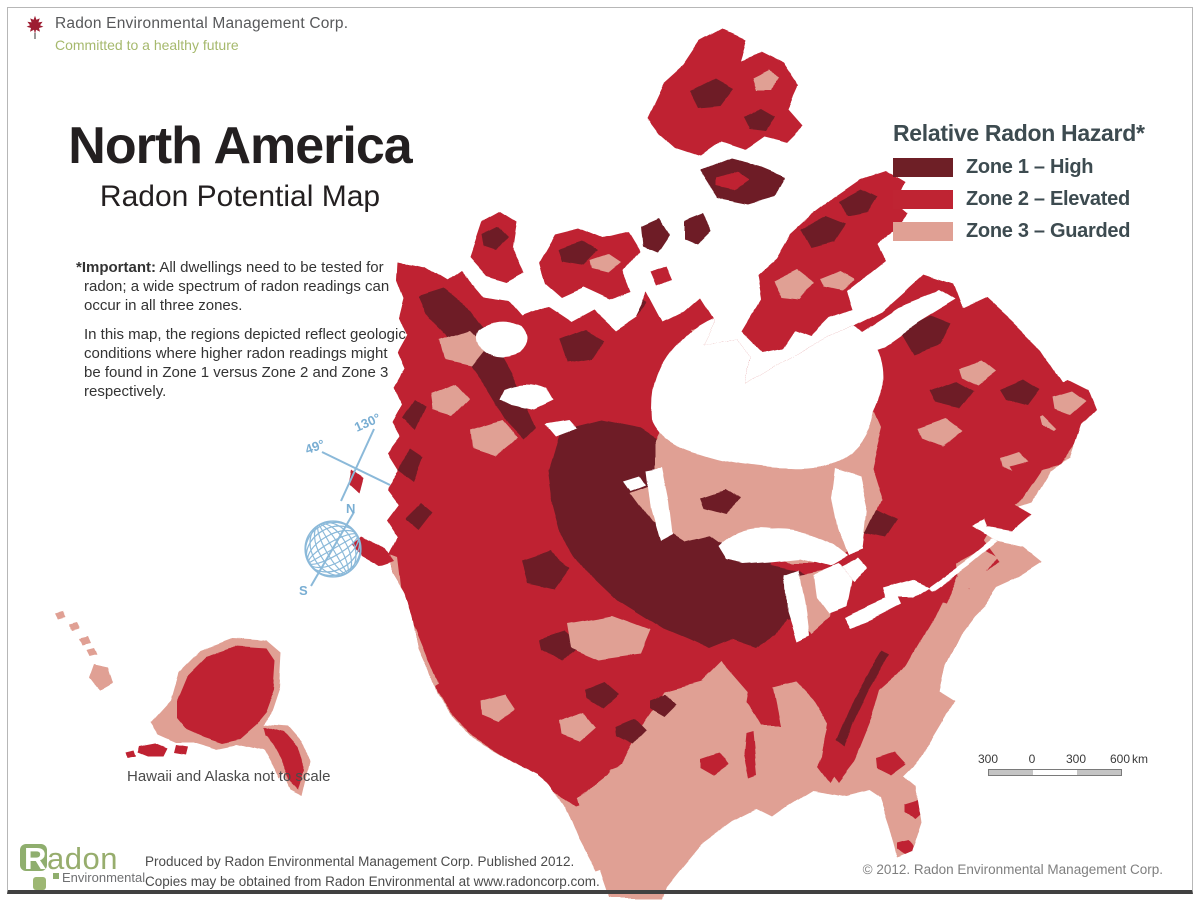  I want to click on zone1-label: Zone 1 – High, so click(1030, 167).